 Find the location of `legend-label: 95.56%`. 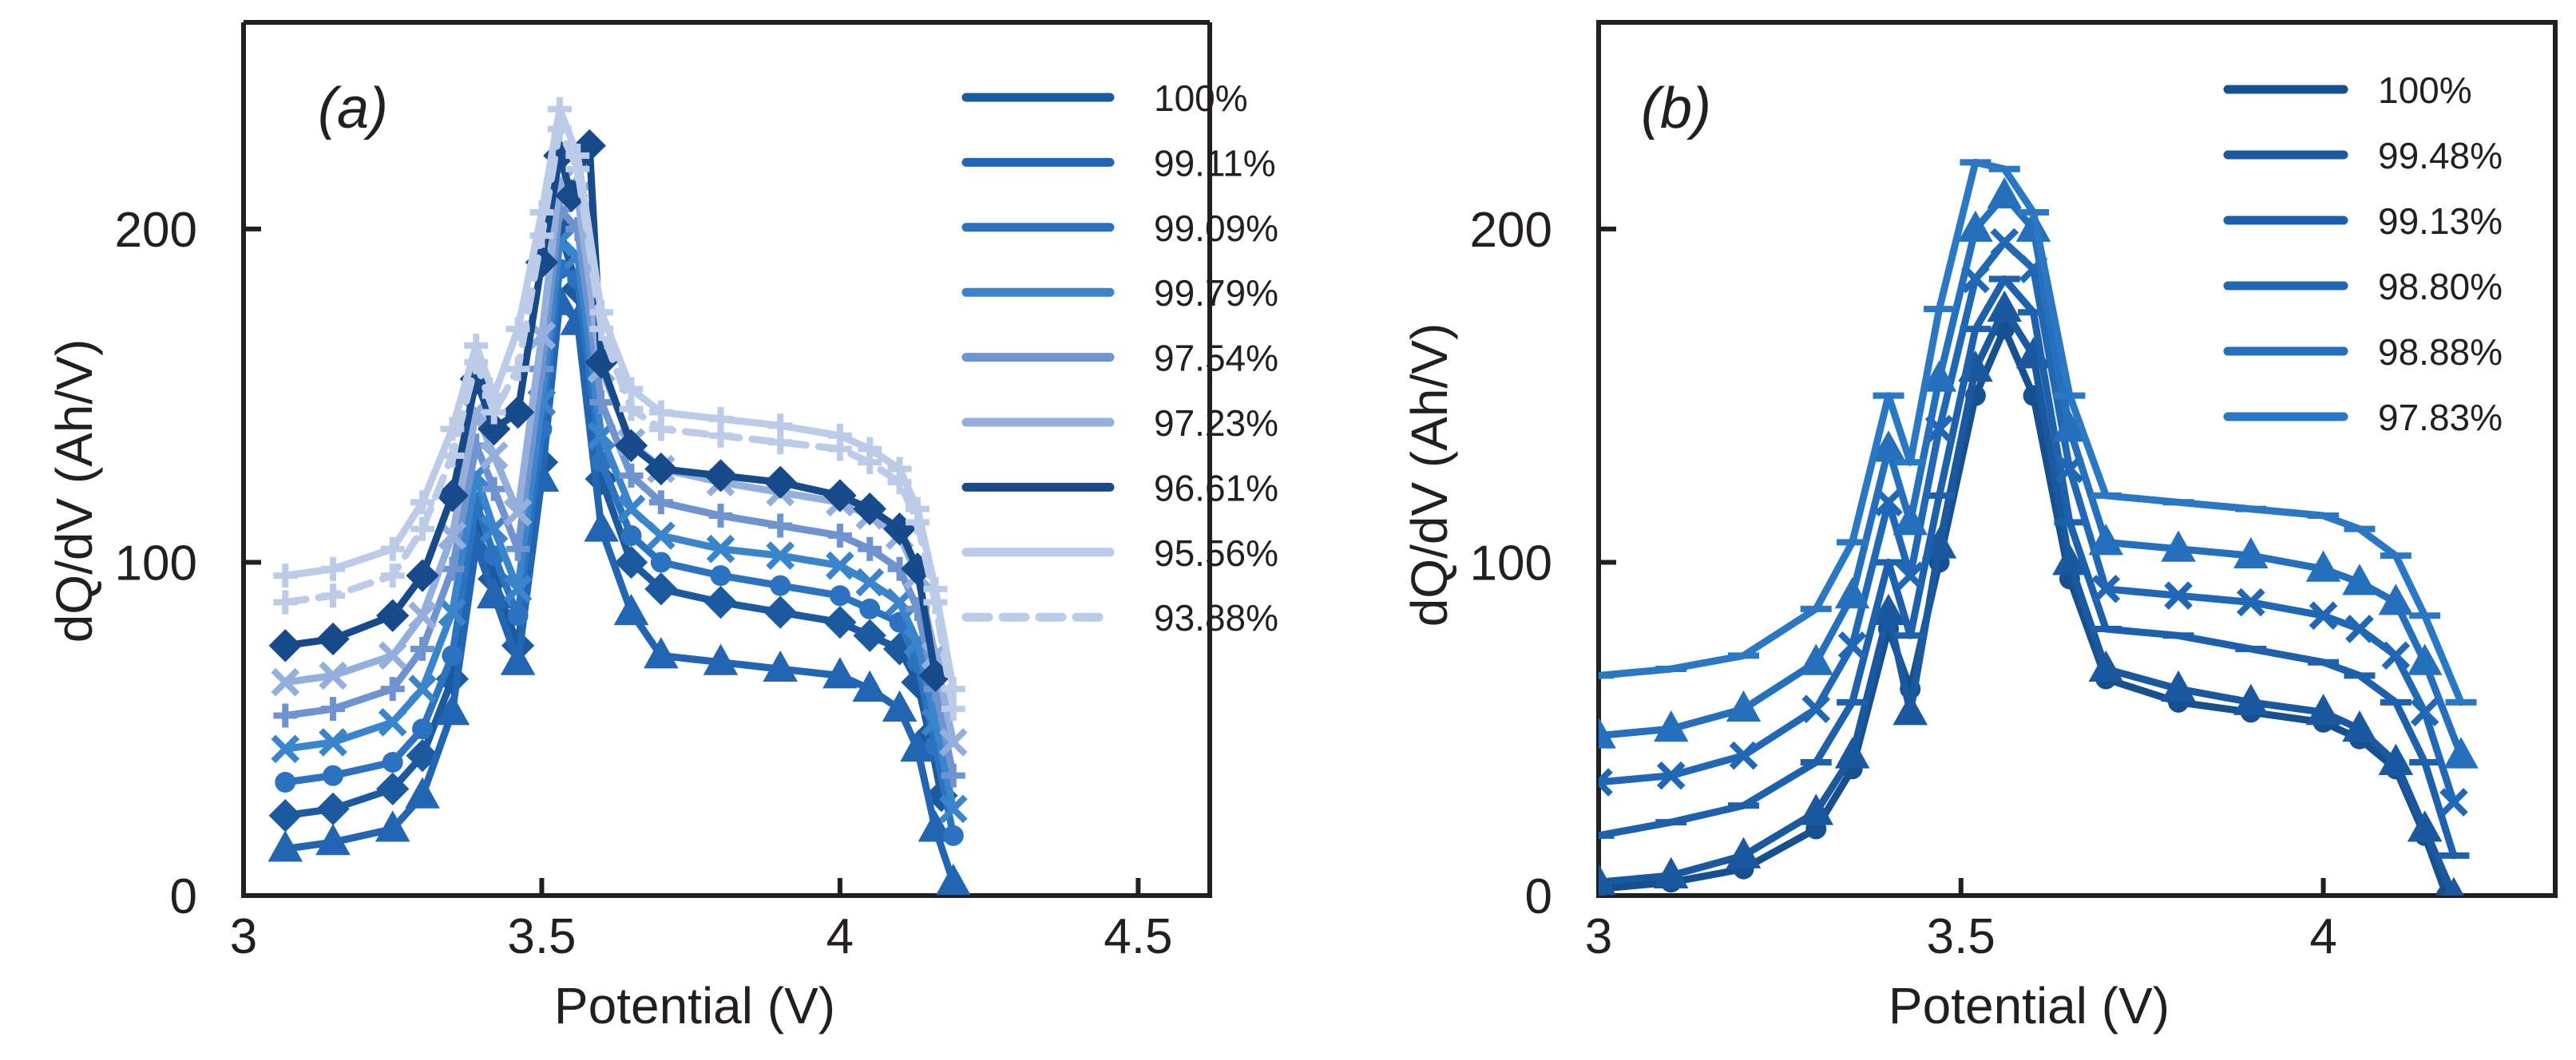

legend-label: 95.56% is located at coordinates (1216, 553).